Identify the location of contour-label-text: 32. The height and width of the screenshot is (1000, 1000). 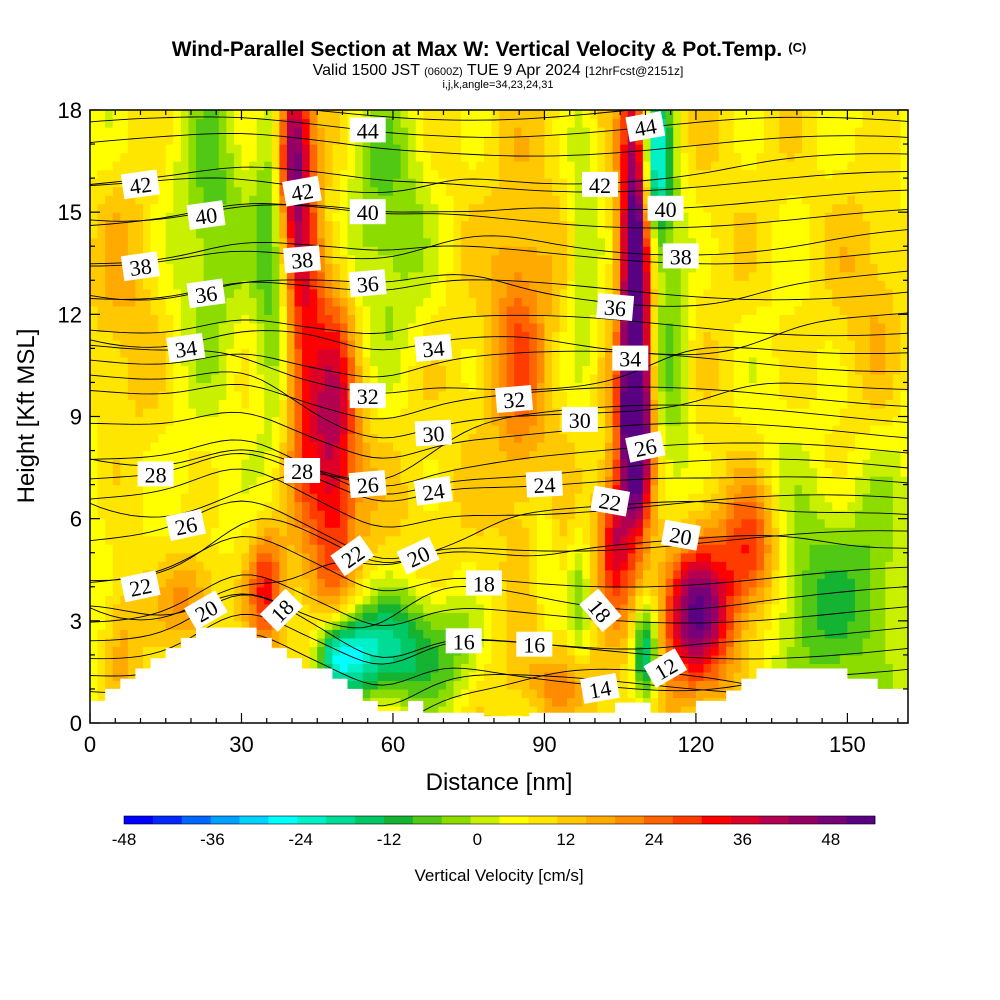
(368, 396).